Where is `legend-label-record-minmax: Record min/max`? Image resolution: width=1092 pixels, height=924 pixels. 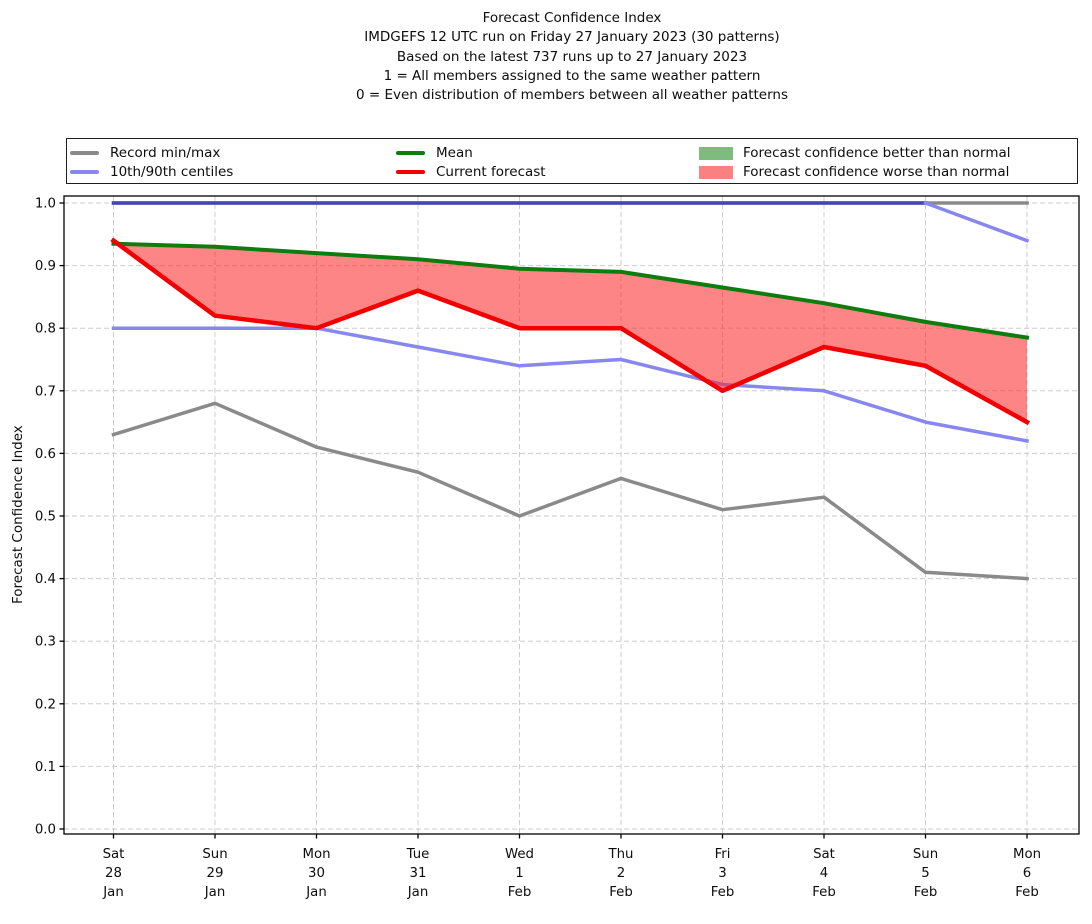 legend-label-record-minmax: Record min/max is located at coordinates (165, 153).